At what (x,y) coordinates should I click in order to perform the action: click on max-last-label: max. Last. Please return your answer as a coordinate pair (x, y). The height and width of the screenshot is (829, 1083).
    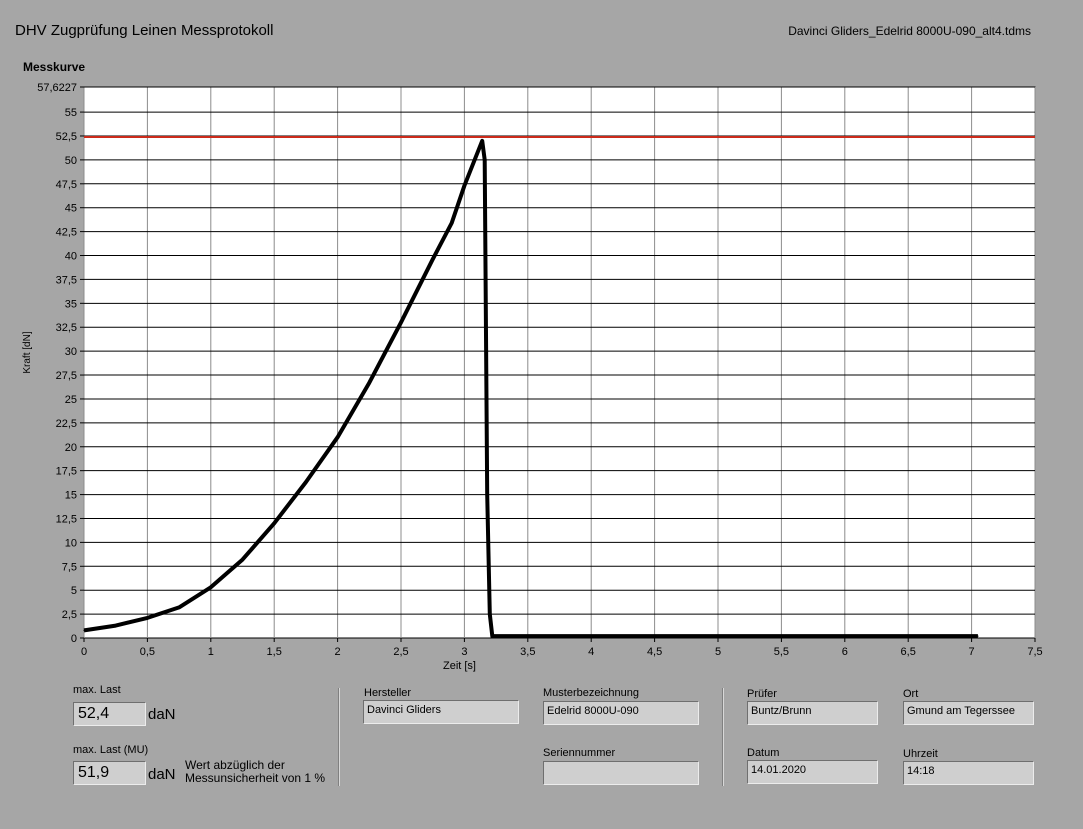
    Looking at the image, I should click on (97, 690).